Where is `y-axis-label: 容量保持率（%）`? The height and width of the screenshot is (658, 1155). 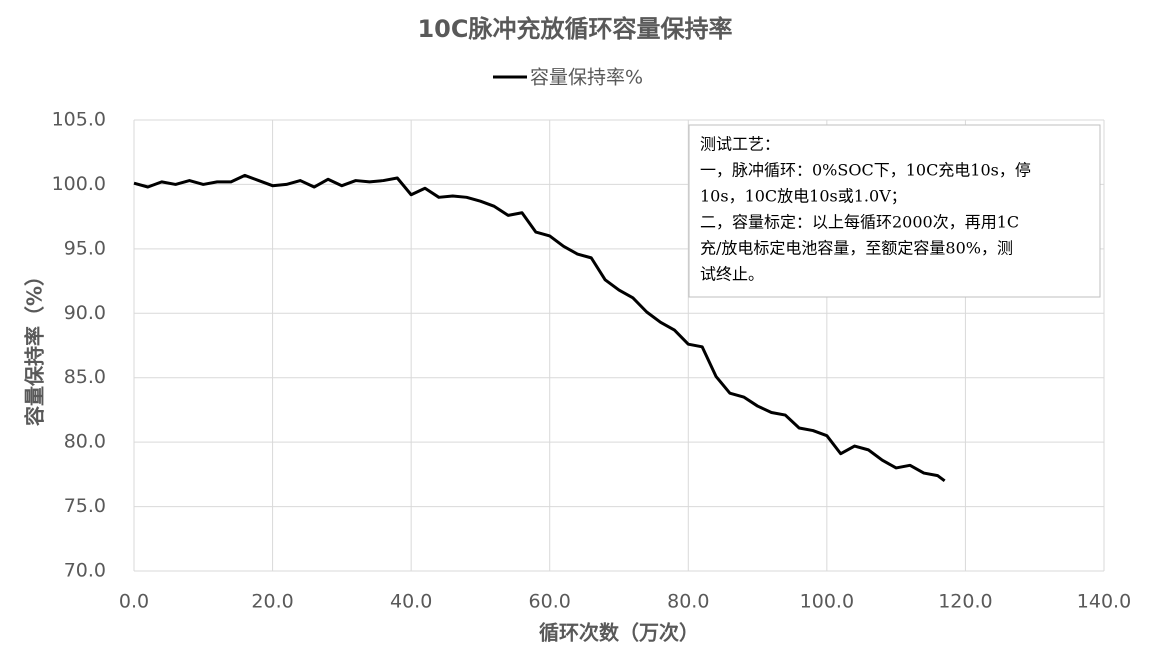
y-axis-label: 容量保持率（%） is located at coordinates (35, 346).